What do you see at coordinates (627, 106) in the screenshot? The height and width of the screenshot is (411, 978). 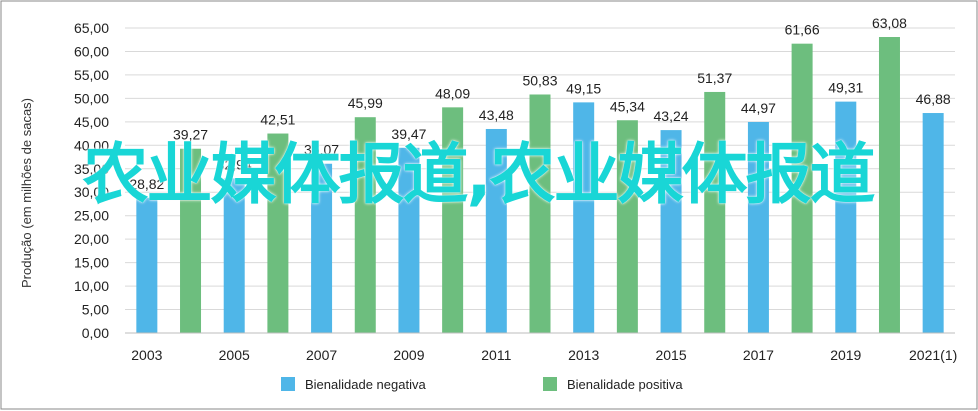 I see `bar-value-label: 45,34` at bounding box center [627, 106].